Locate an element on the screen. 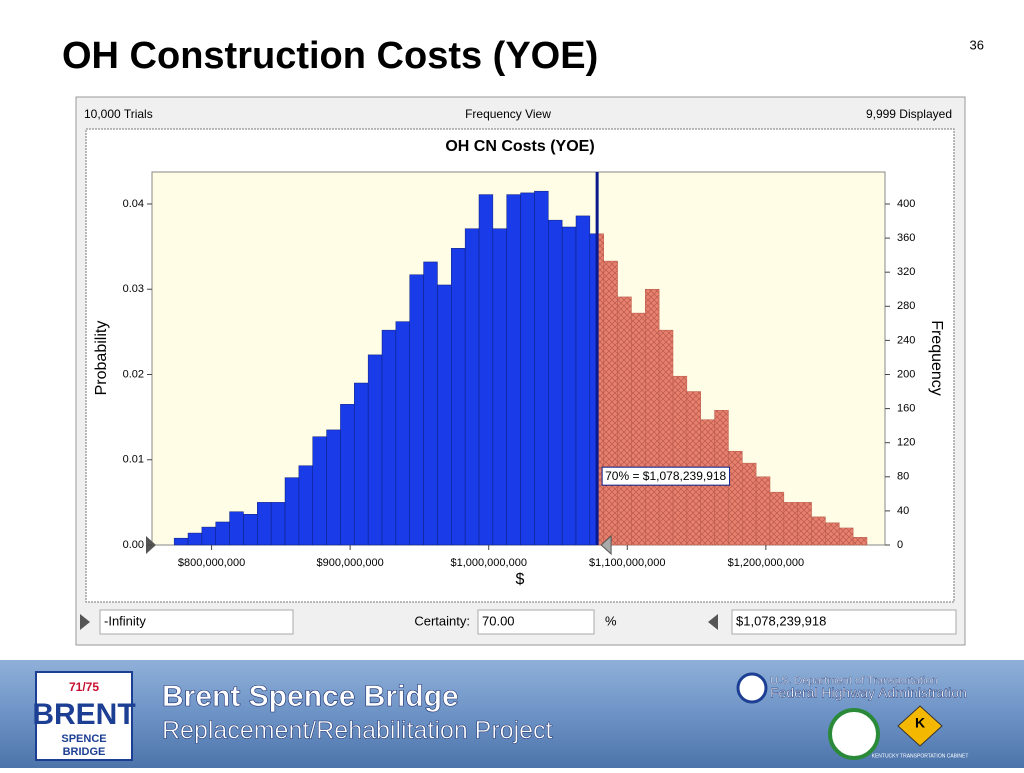 The height and width of the screenshot is (773, 1024). logo-spence: SPENCE is located at coordinates (83, 739).